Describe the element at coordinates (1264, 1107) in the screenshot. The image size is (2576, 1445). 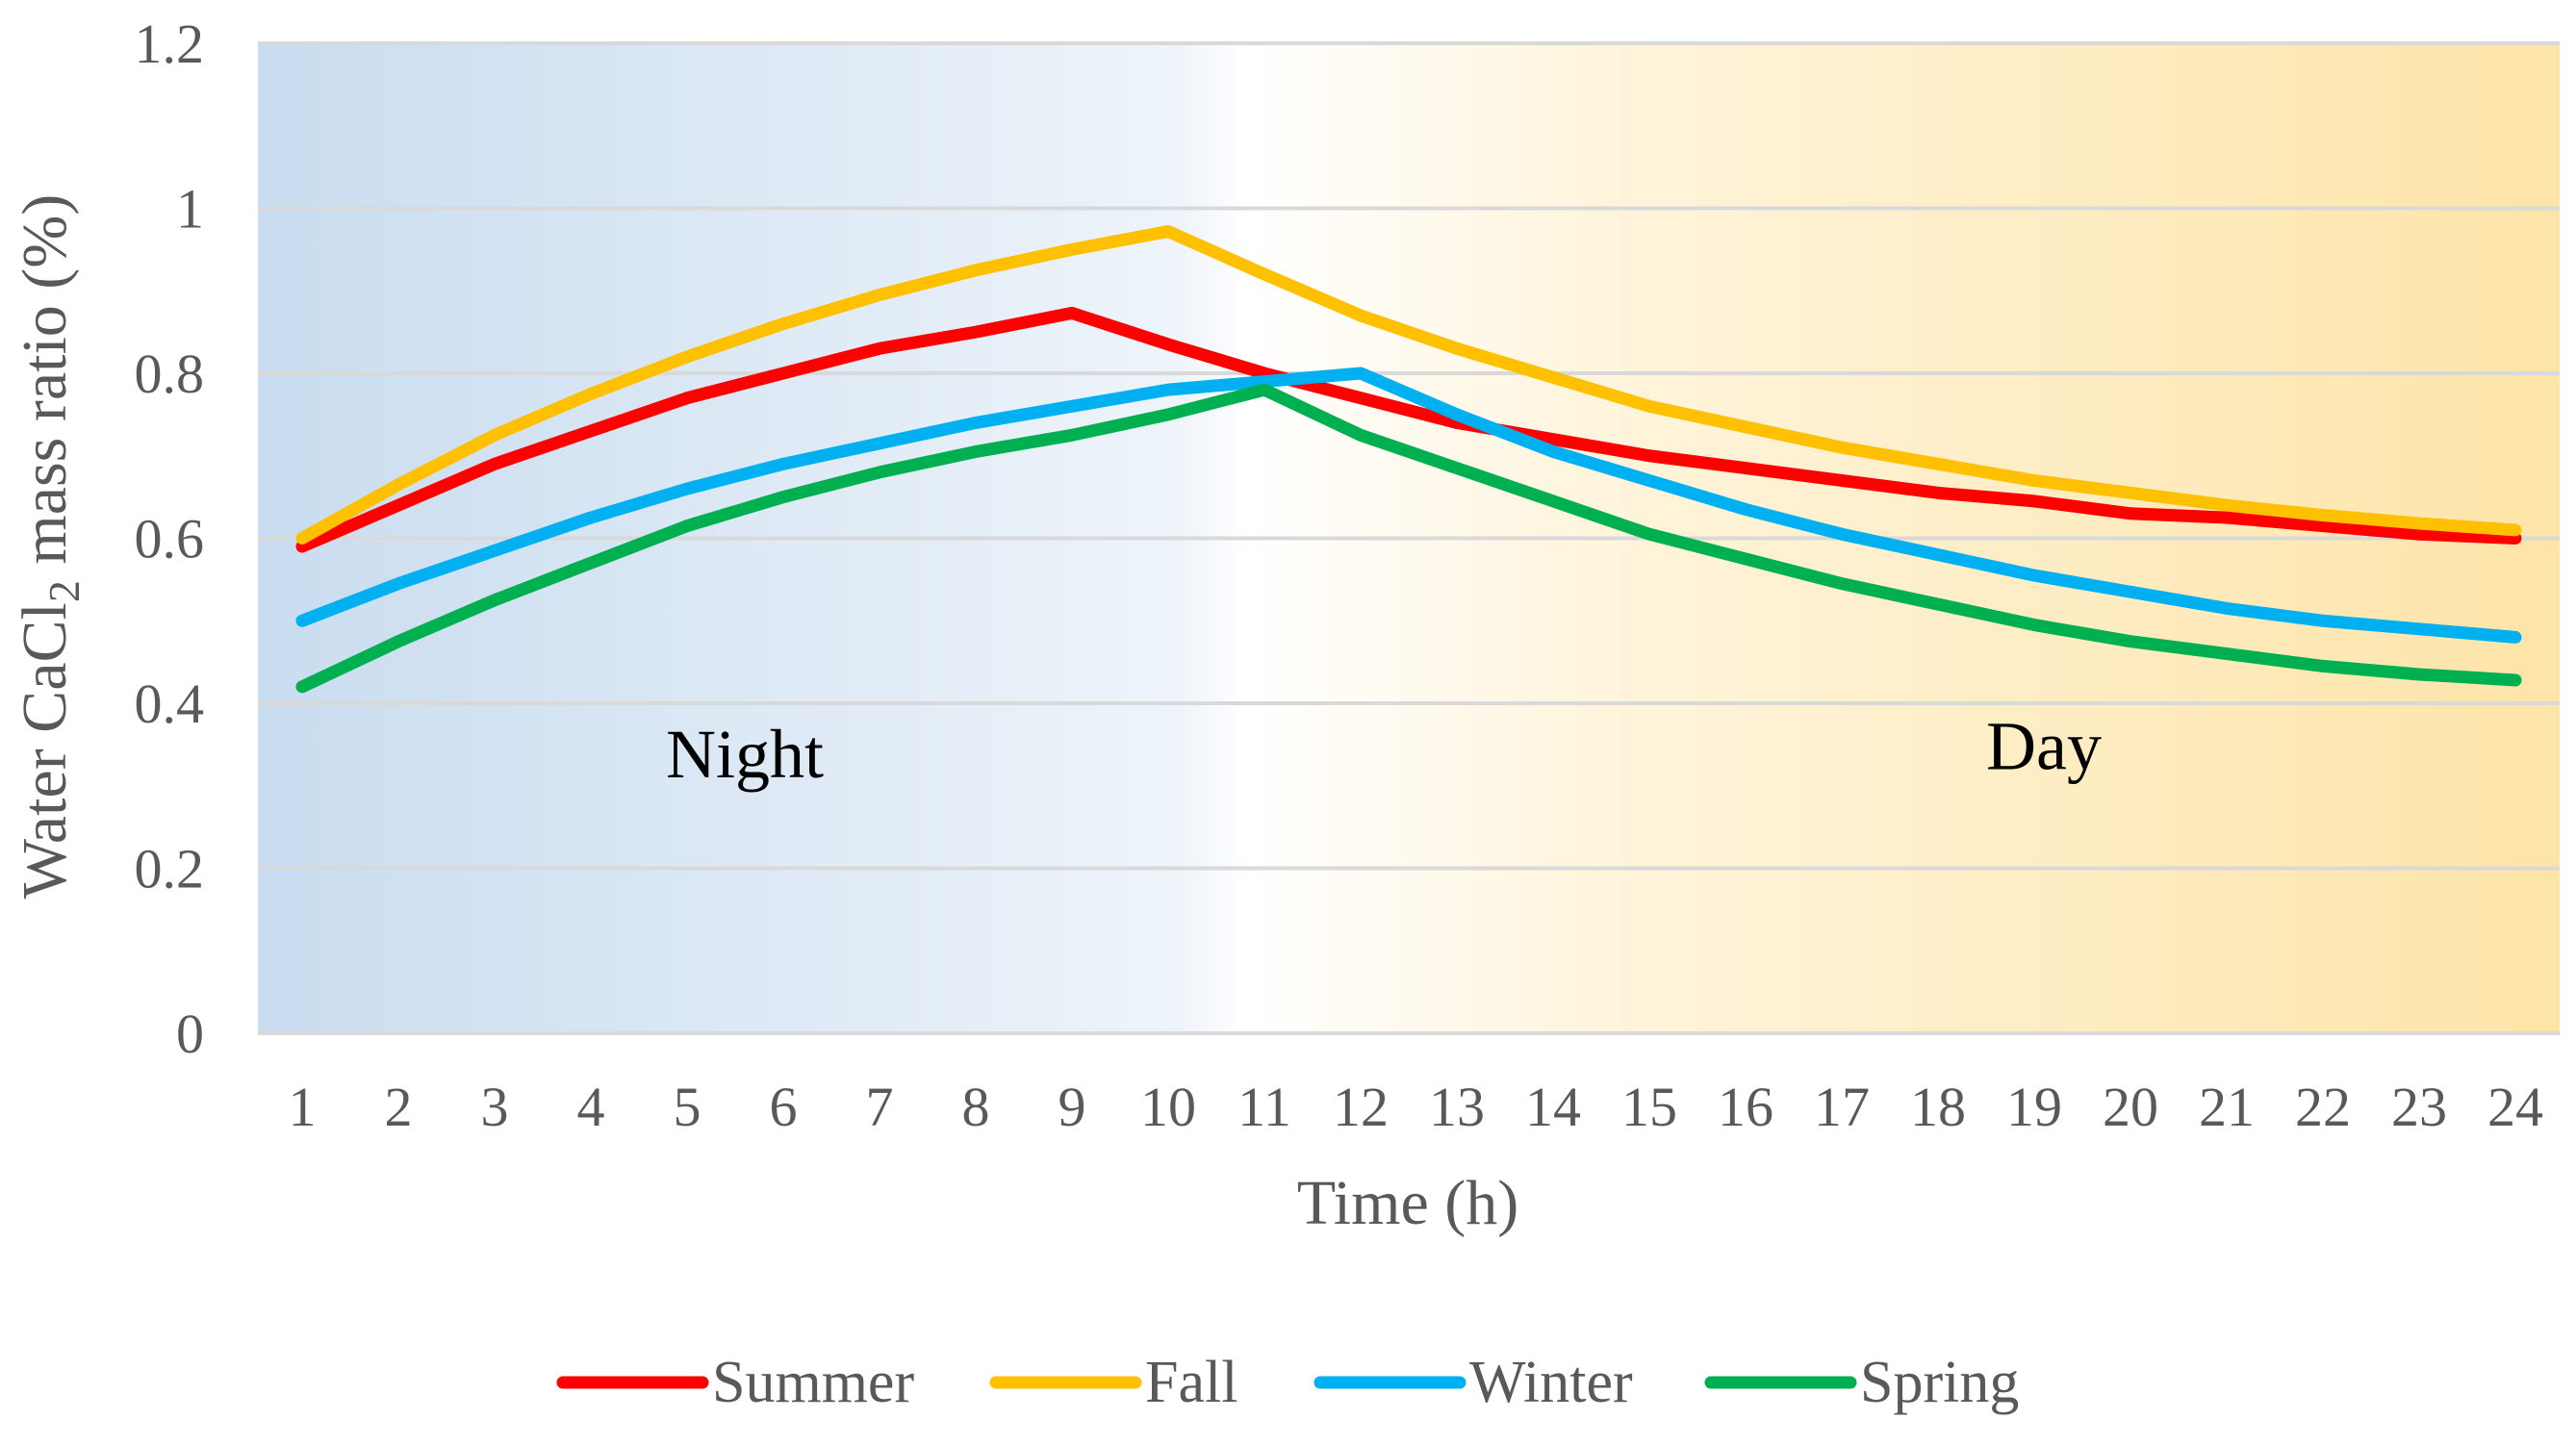
I see `x-tick-label: 11` at that location.